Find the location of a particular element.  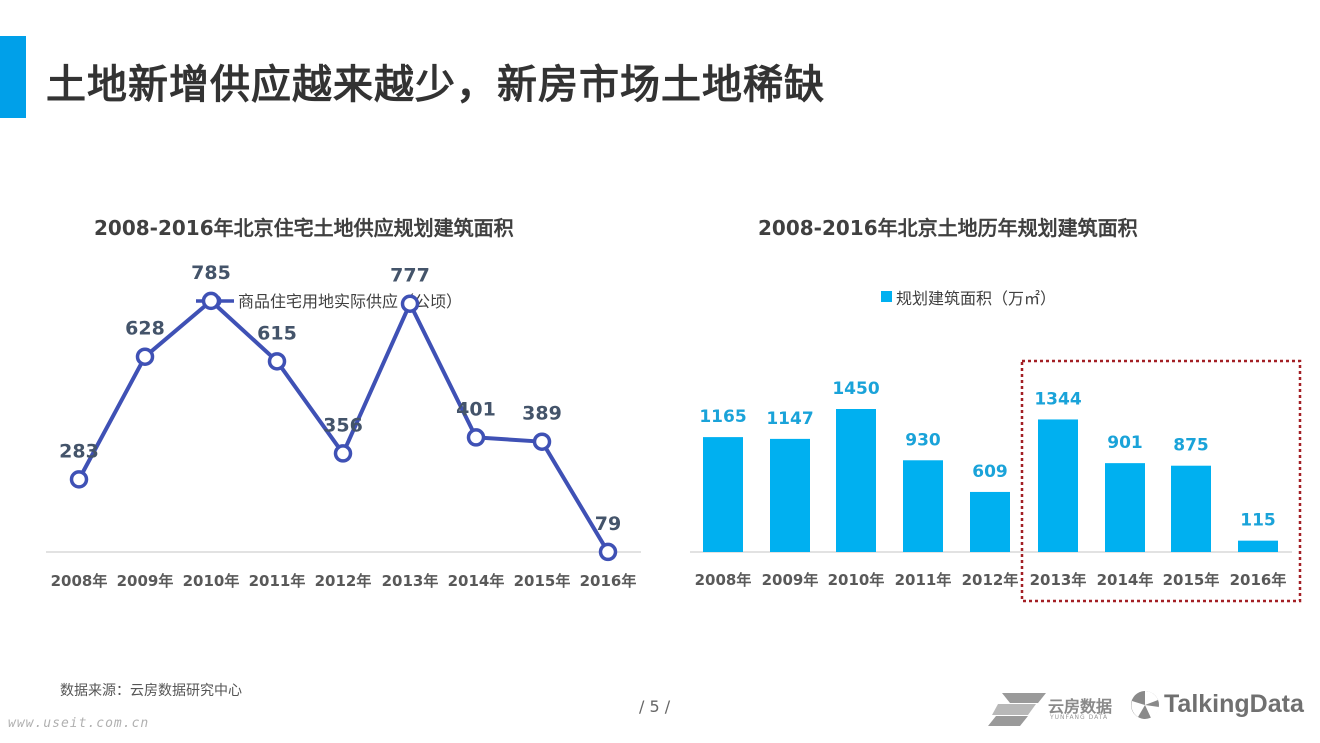

line-chart-data-label: 785 is located at coordinates (211, 273).